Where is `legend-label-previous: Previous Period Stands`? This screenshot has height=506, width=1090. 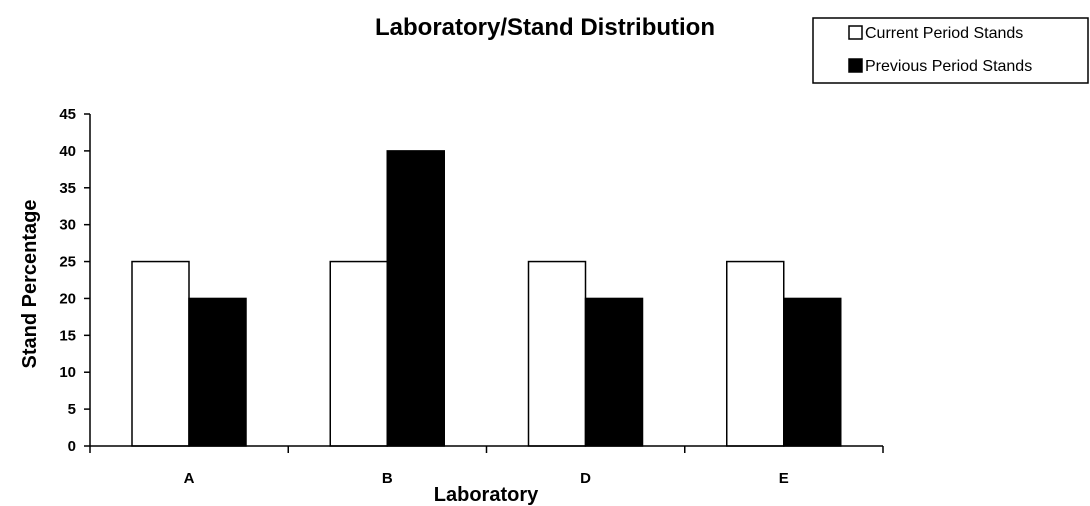 legend-label-previous: Previous Period Stands is located at coordinates (948, 66).